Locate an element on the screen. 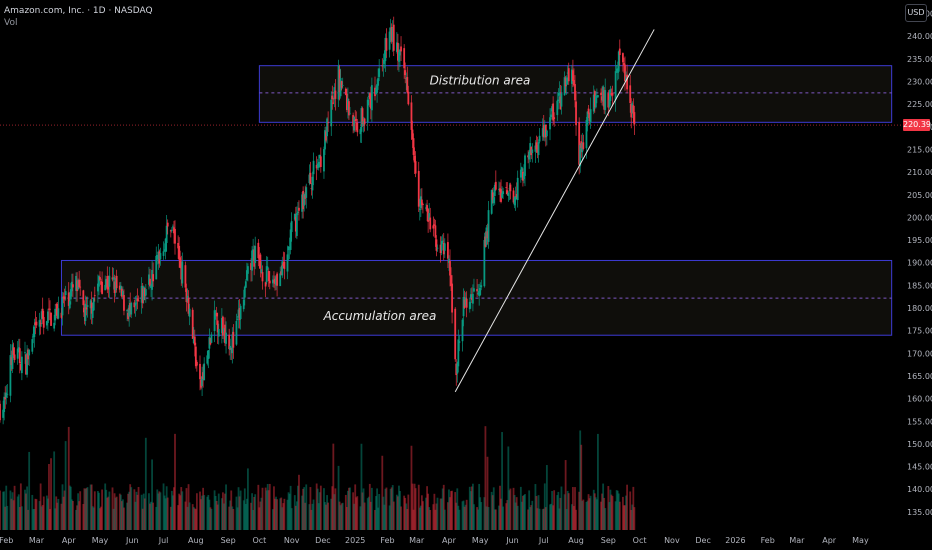 The width and height of the screenshot is (932, 550). x-tick-label: May is located at coordinates (100, 540).